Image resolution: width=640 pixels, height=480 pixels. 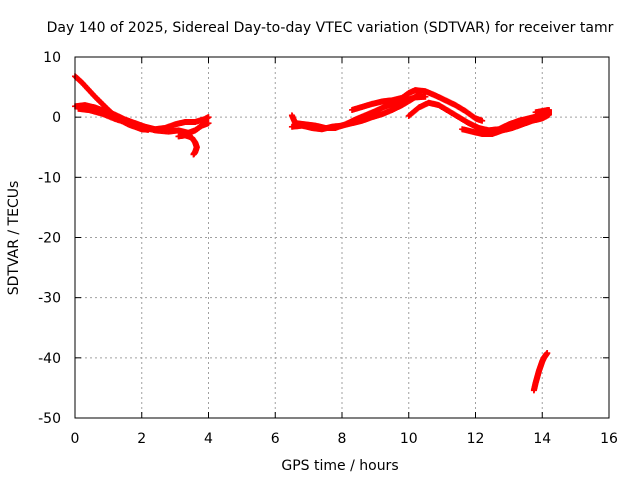 I want to click on y-tick-label: 10, so click(x=52, y=58).